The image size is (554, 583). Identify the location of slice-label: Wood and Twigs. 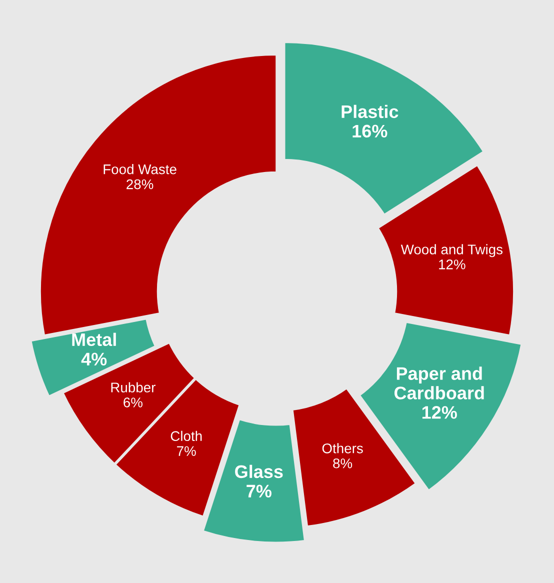
(451, 251).